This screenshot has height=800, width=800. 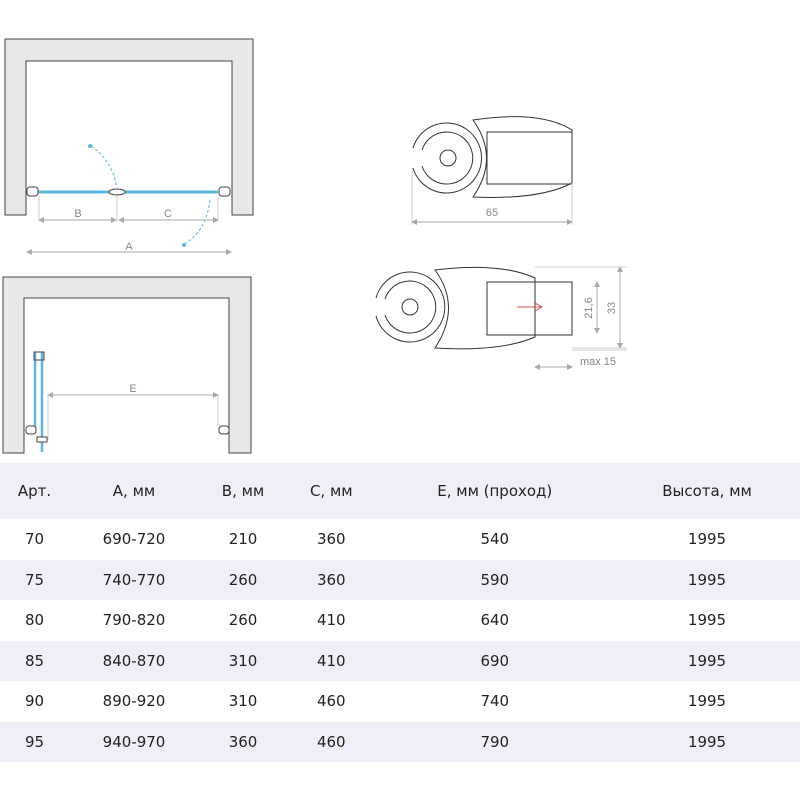 I want to click on table-cell: 70, so click(x=34, y=539).